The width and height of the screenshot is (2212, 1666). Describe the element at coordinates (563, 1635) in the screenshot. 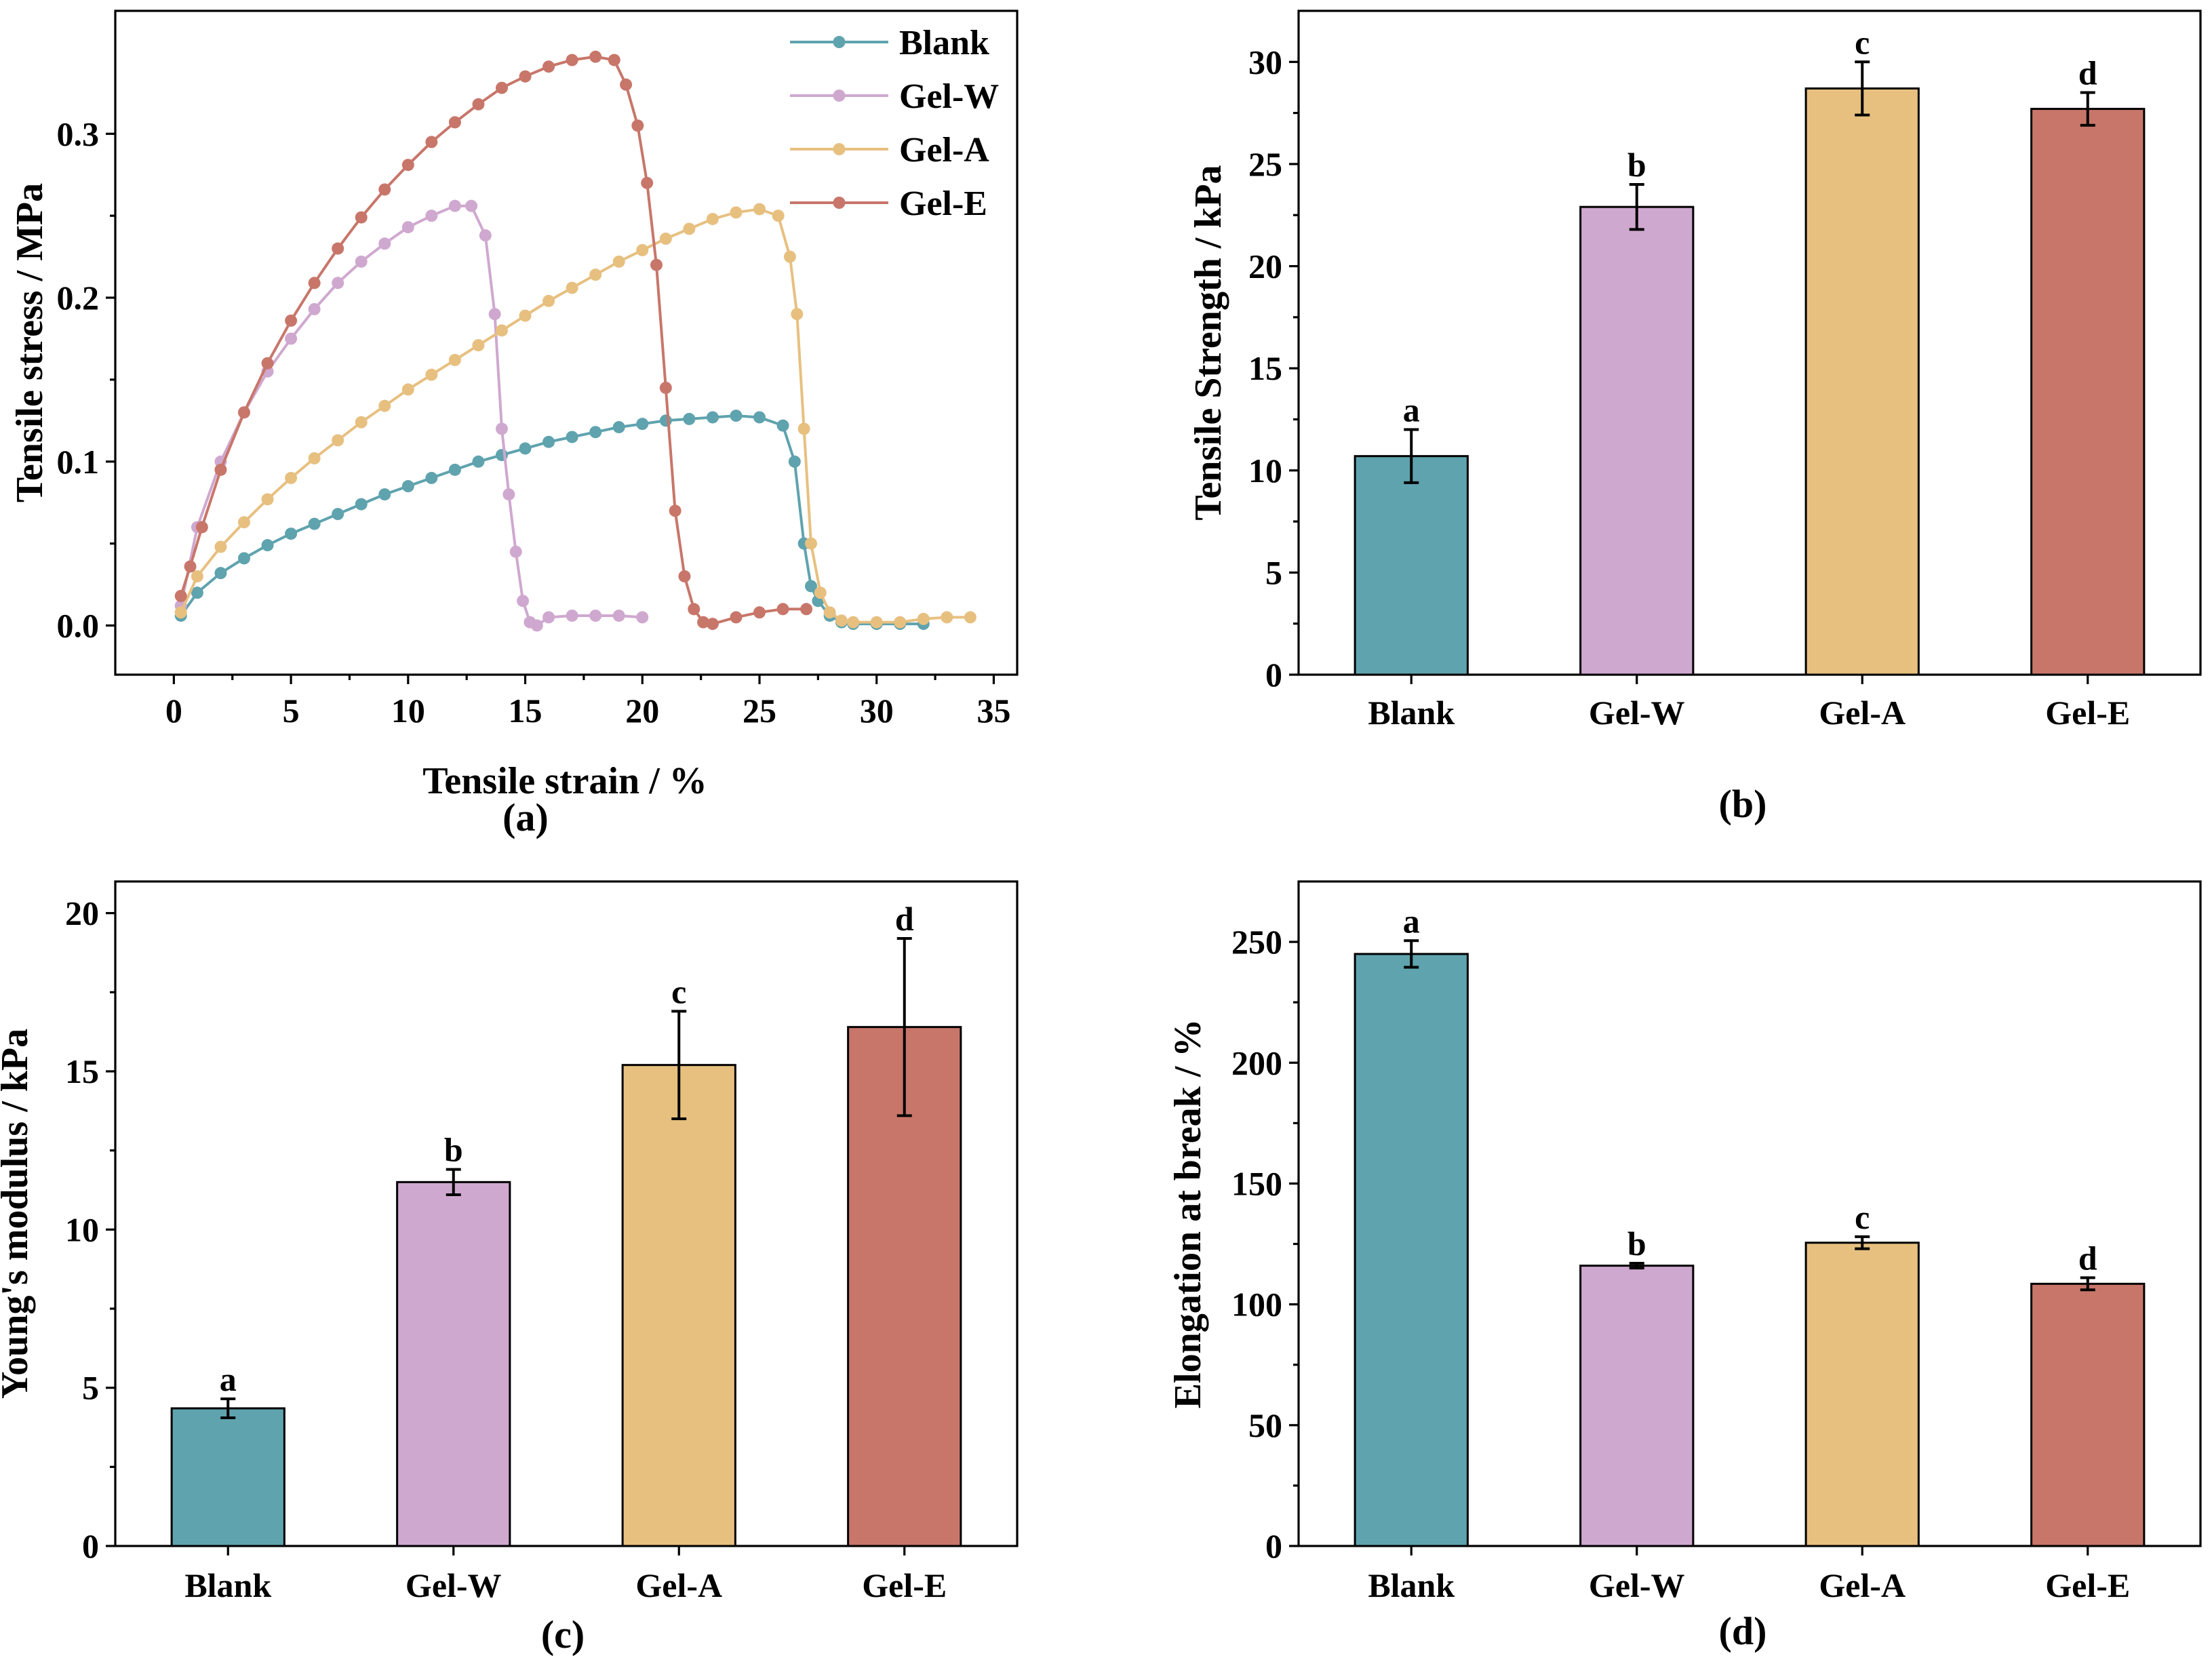

I see `panel-label: (c)` at that location.